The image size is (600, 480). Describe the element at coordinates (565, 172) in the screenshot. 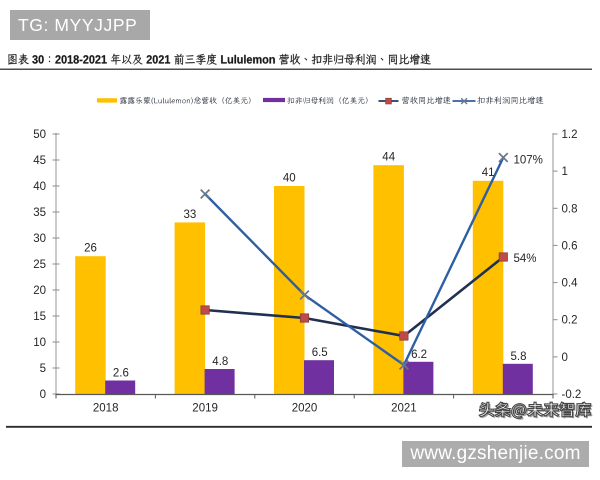

I see `svg-text: 1` at that location.